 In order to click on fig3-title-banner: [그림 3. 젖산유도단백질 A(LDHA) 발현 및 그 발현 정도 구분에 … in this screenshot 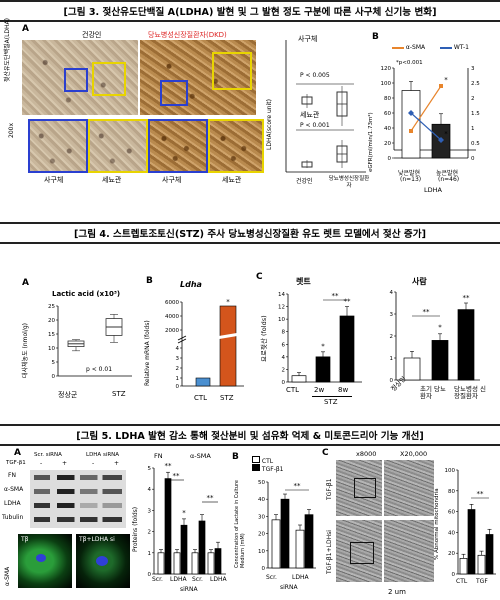, I will do `click(250, 11)`.